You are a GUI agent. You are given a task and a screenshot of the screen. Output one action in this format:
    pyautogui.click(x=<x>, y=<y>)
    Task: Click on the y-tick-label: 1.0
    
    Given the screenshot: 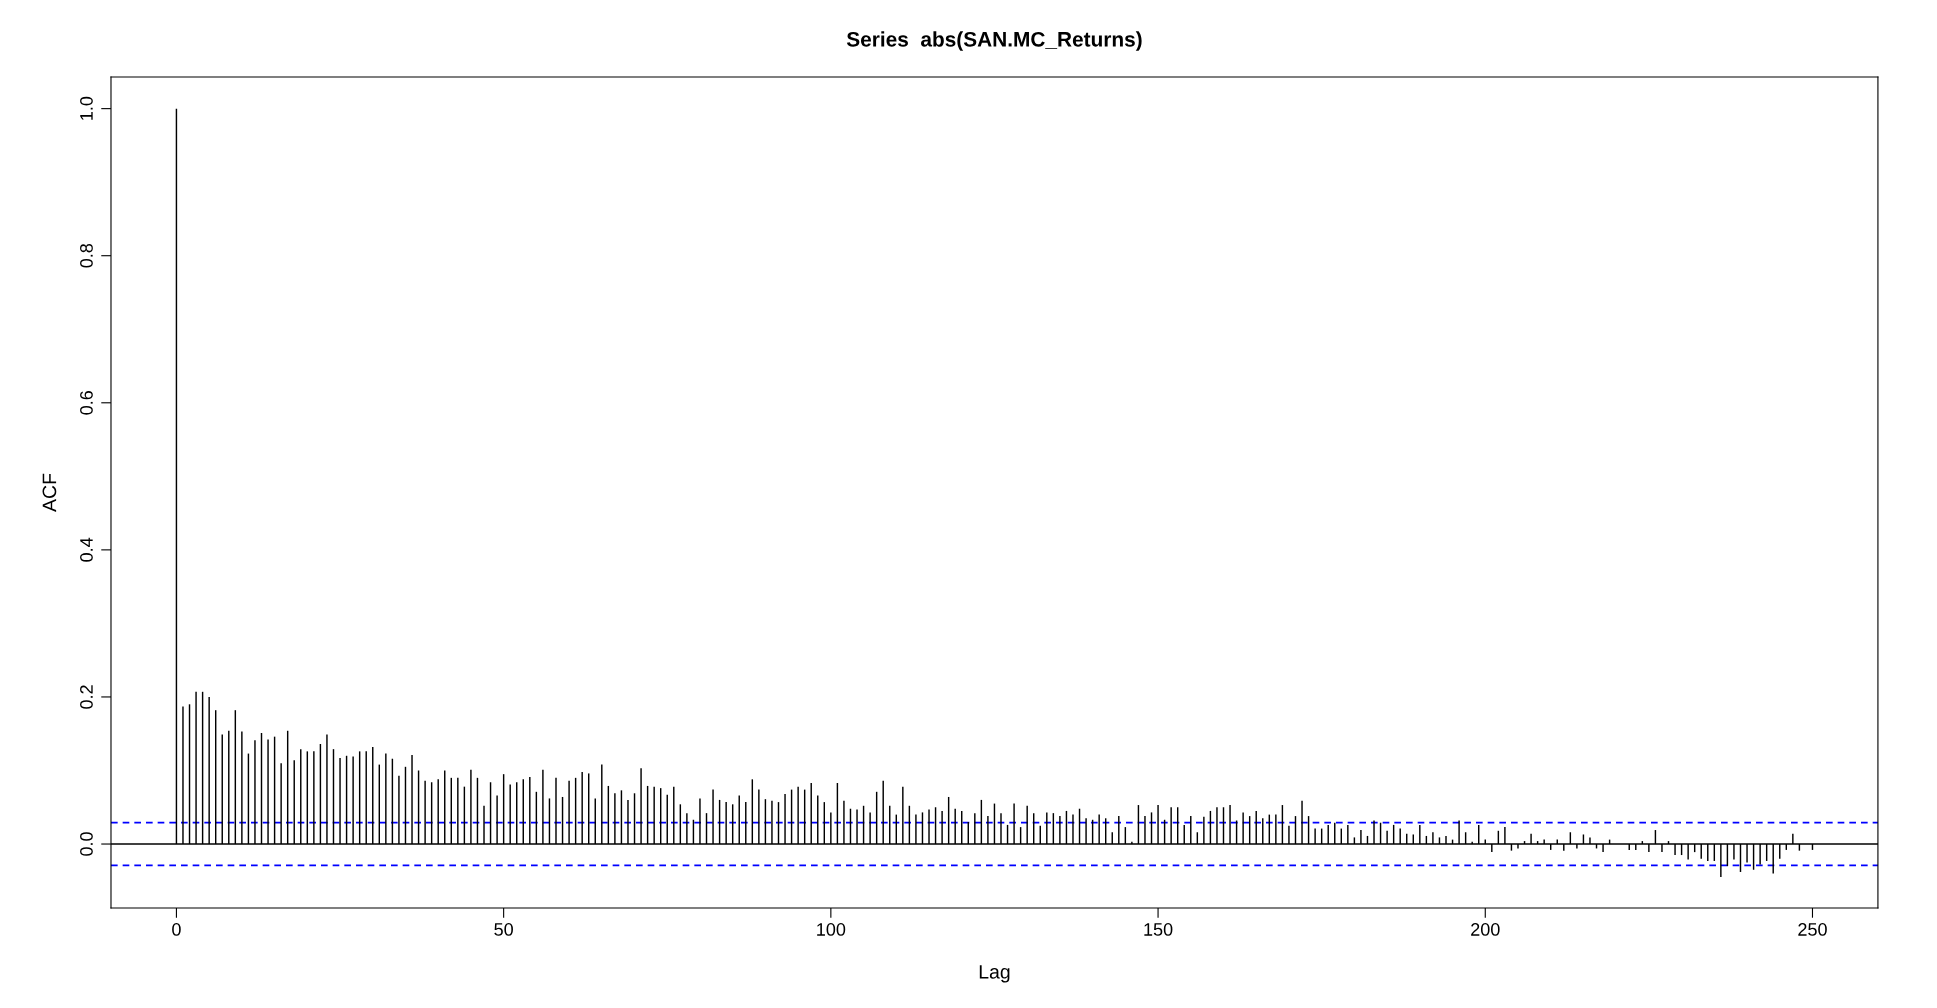 What is the action you would take?
    pyautogui.click(x=86, y=108)
    